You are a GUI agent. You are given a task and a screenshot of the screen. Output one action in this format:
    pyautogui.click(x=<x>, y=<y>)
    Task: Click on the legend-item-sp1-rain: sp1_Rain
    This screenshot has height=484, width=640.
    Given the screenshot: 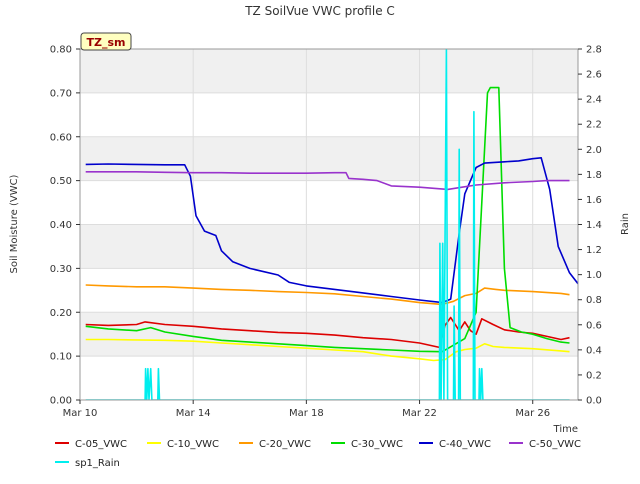 What is the action you would take?
    pyautogui.click(x=87, y=463)
    